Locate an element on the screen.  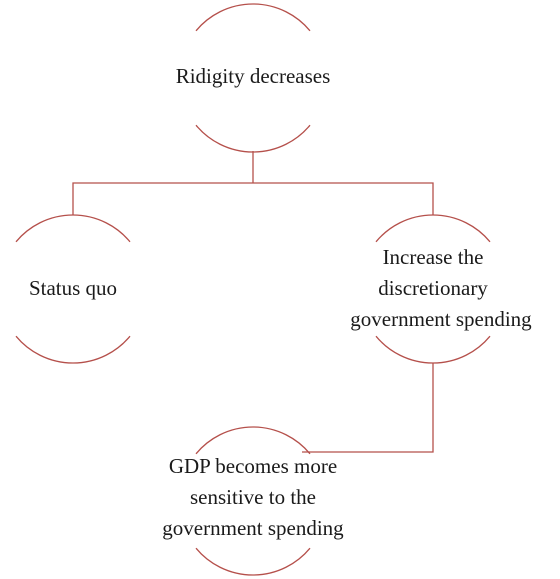
node-label: discretionary is located at coordinates (433, 288).